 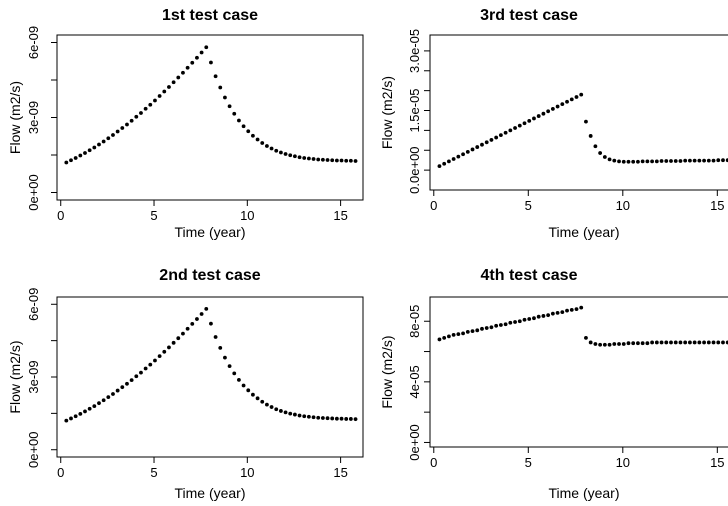 What do you see at coordinates (33, 304) in the screenshot?
I see `y-tick-label: 6e-09` at bounding box center [33, 304].